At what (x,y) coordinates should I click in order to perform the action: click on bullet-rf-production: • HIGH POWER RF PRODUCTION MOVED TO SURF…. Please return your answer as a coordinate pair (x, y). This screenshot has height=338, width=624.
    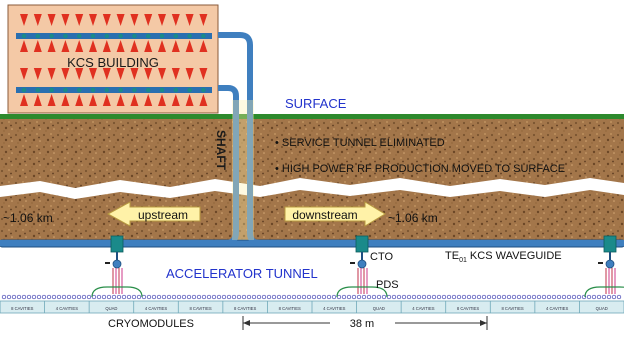
    Looking at the image, I should click on (420, 169).